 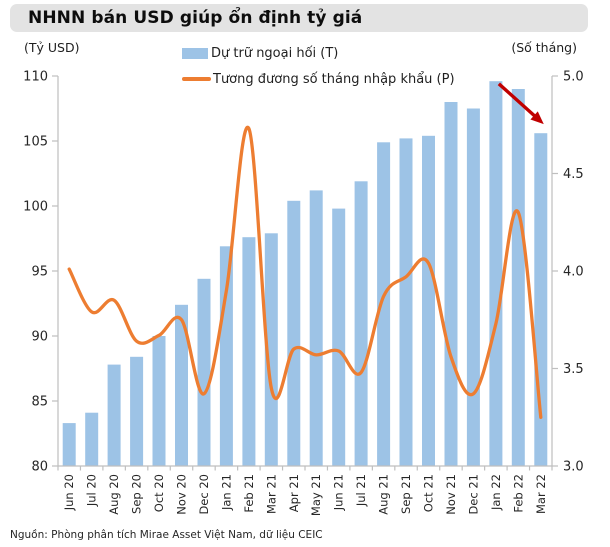 What do you see at coordinates (334, 79) in the screenshot?
I see `legend-label: Tương đương số tháng nhập khẩu (P)` at bounding box center [334, 79].